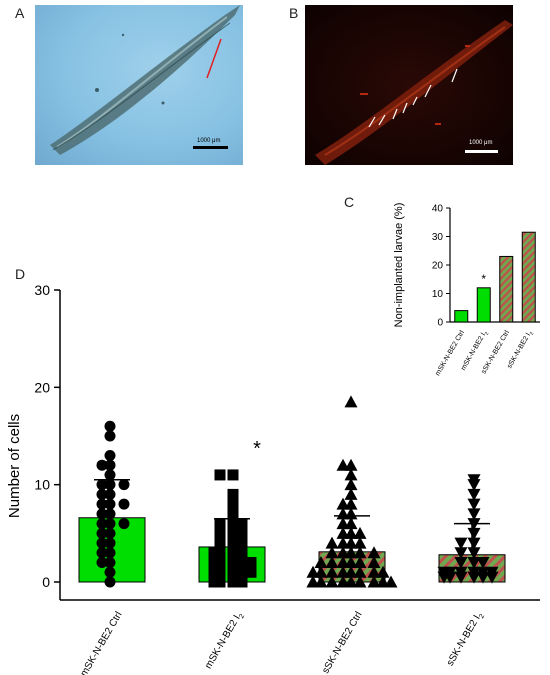 The image size is (550, 675). What do you see at coordinates (438, 294) in the screenshot?
I see `chart-c-y-tick-label: 10` at bounding box center [438, 294].